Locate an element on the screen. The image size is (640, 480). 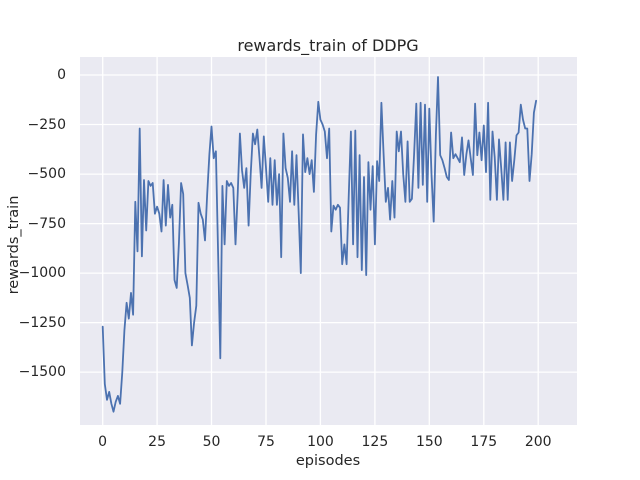
y-tick-label: −1000 is located at coordinates (42, 273).